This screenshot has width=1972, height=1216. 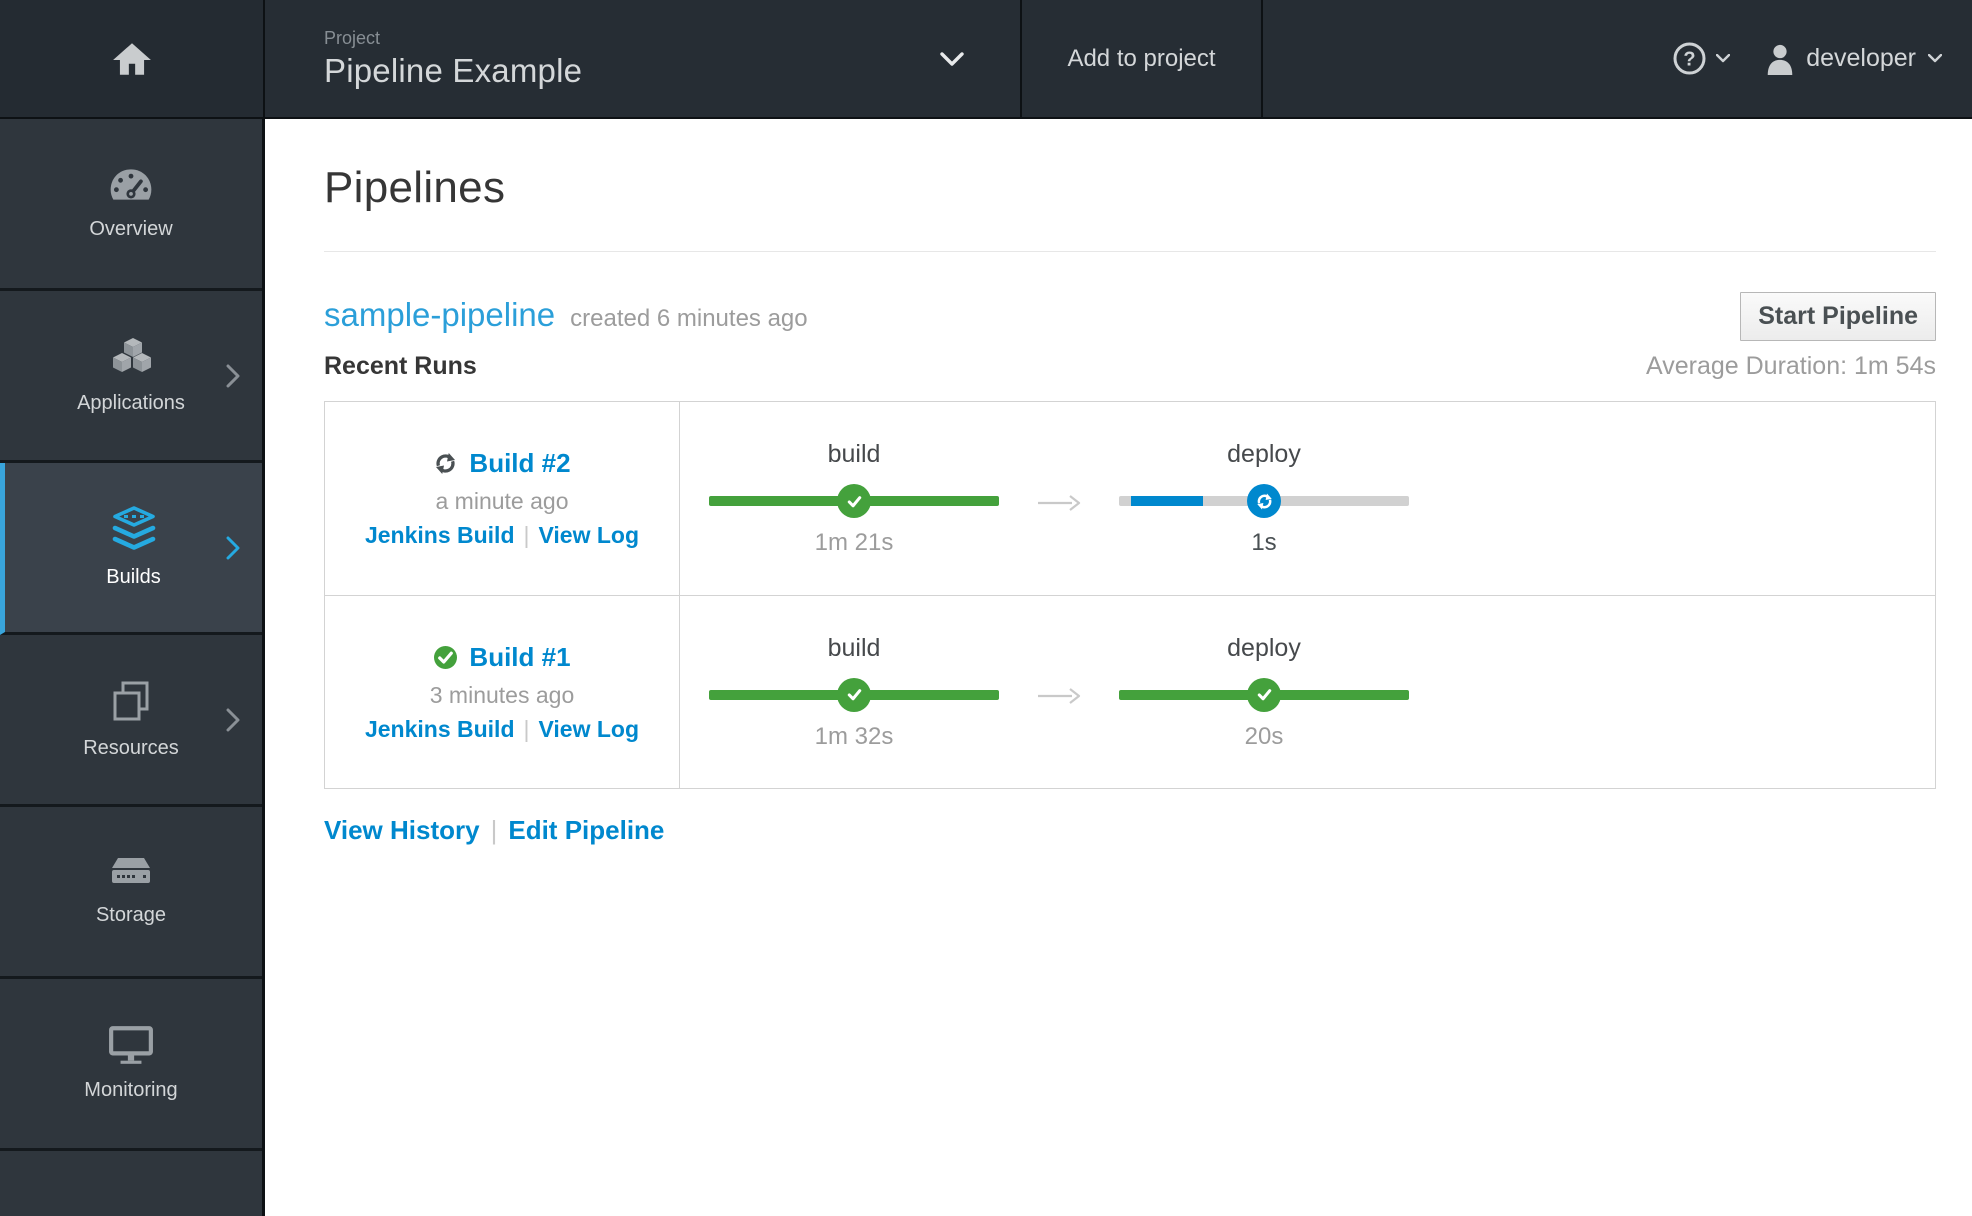 What do you see at coordinates (854, 542) in the screenshot?
I see `stage-duration: 1m 21s` at bounding box center [854, 542].